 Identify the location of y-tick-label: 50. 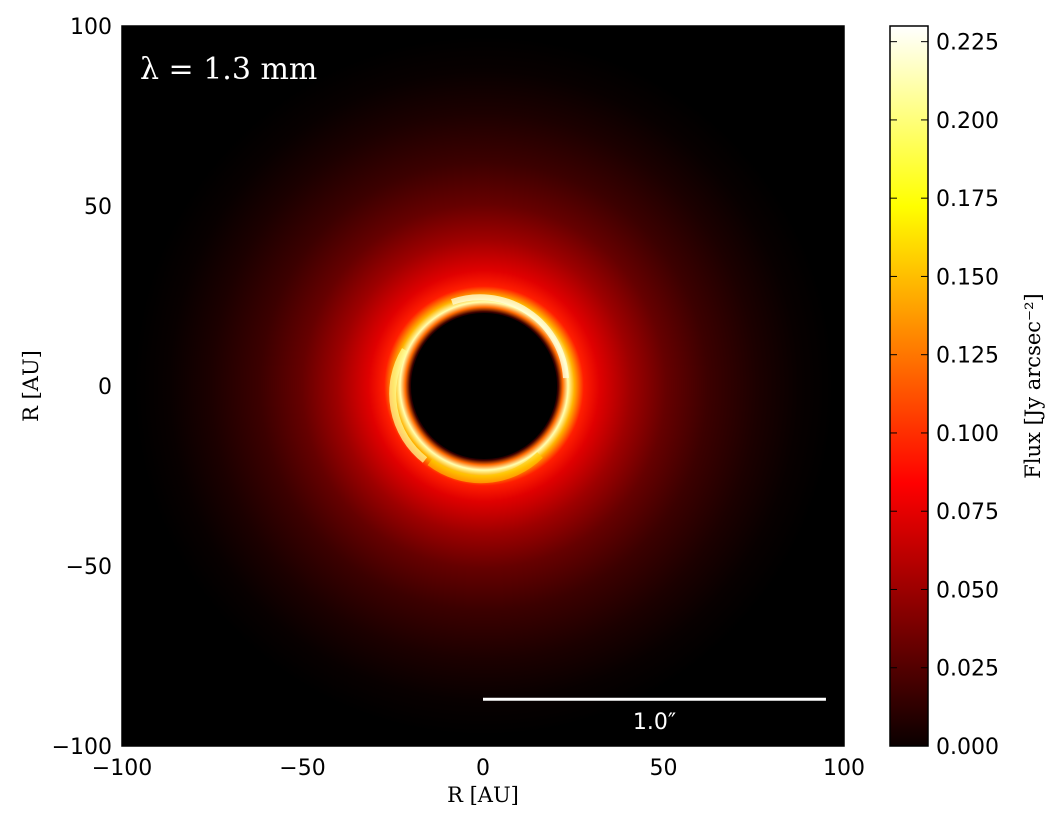
(98, 207).